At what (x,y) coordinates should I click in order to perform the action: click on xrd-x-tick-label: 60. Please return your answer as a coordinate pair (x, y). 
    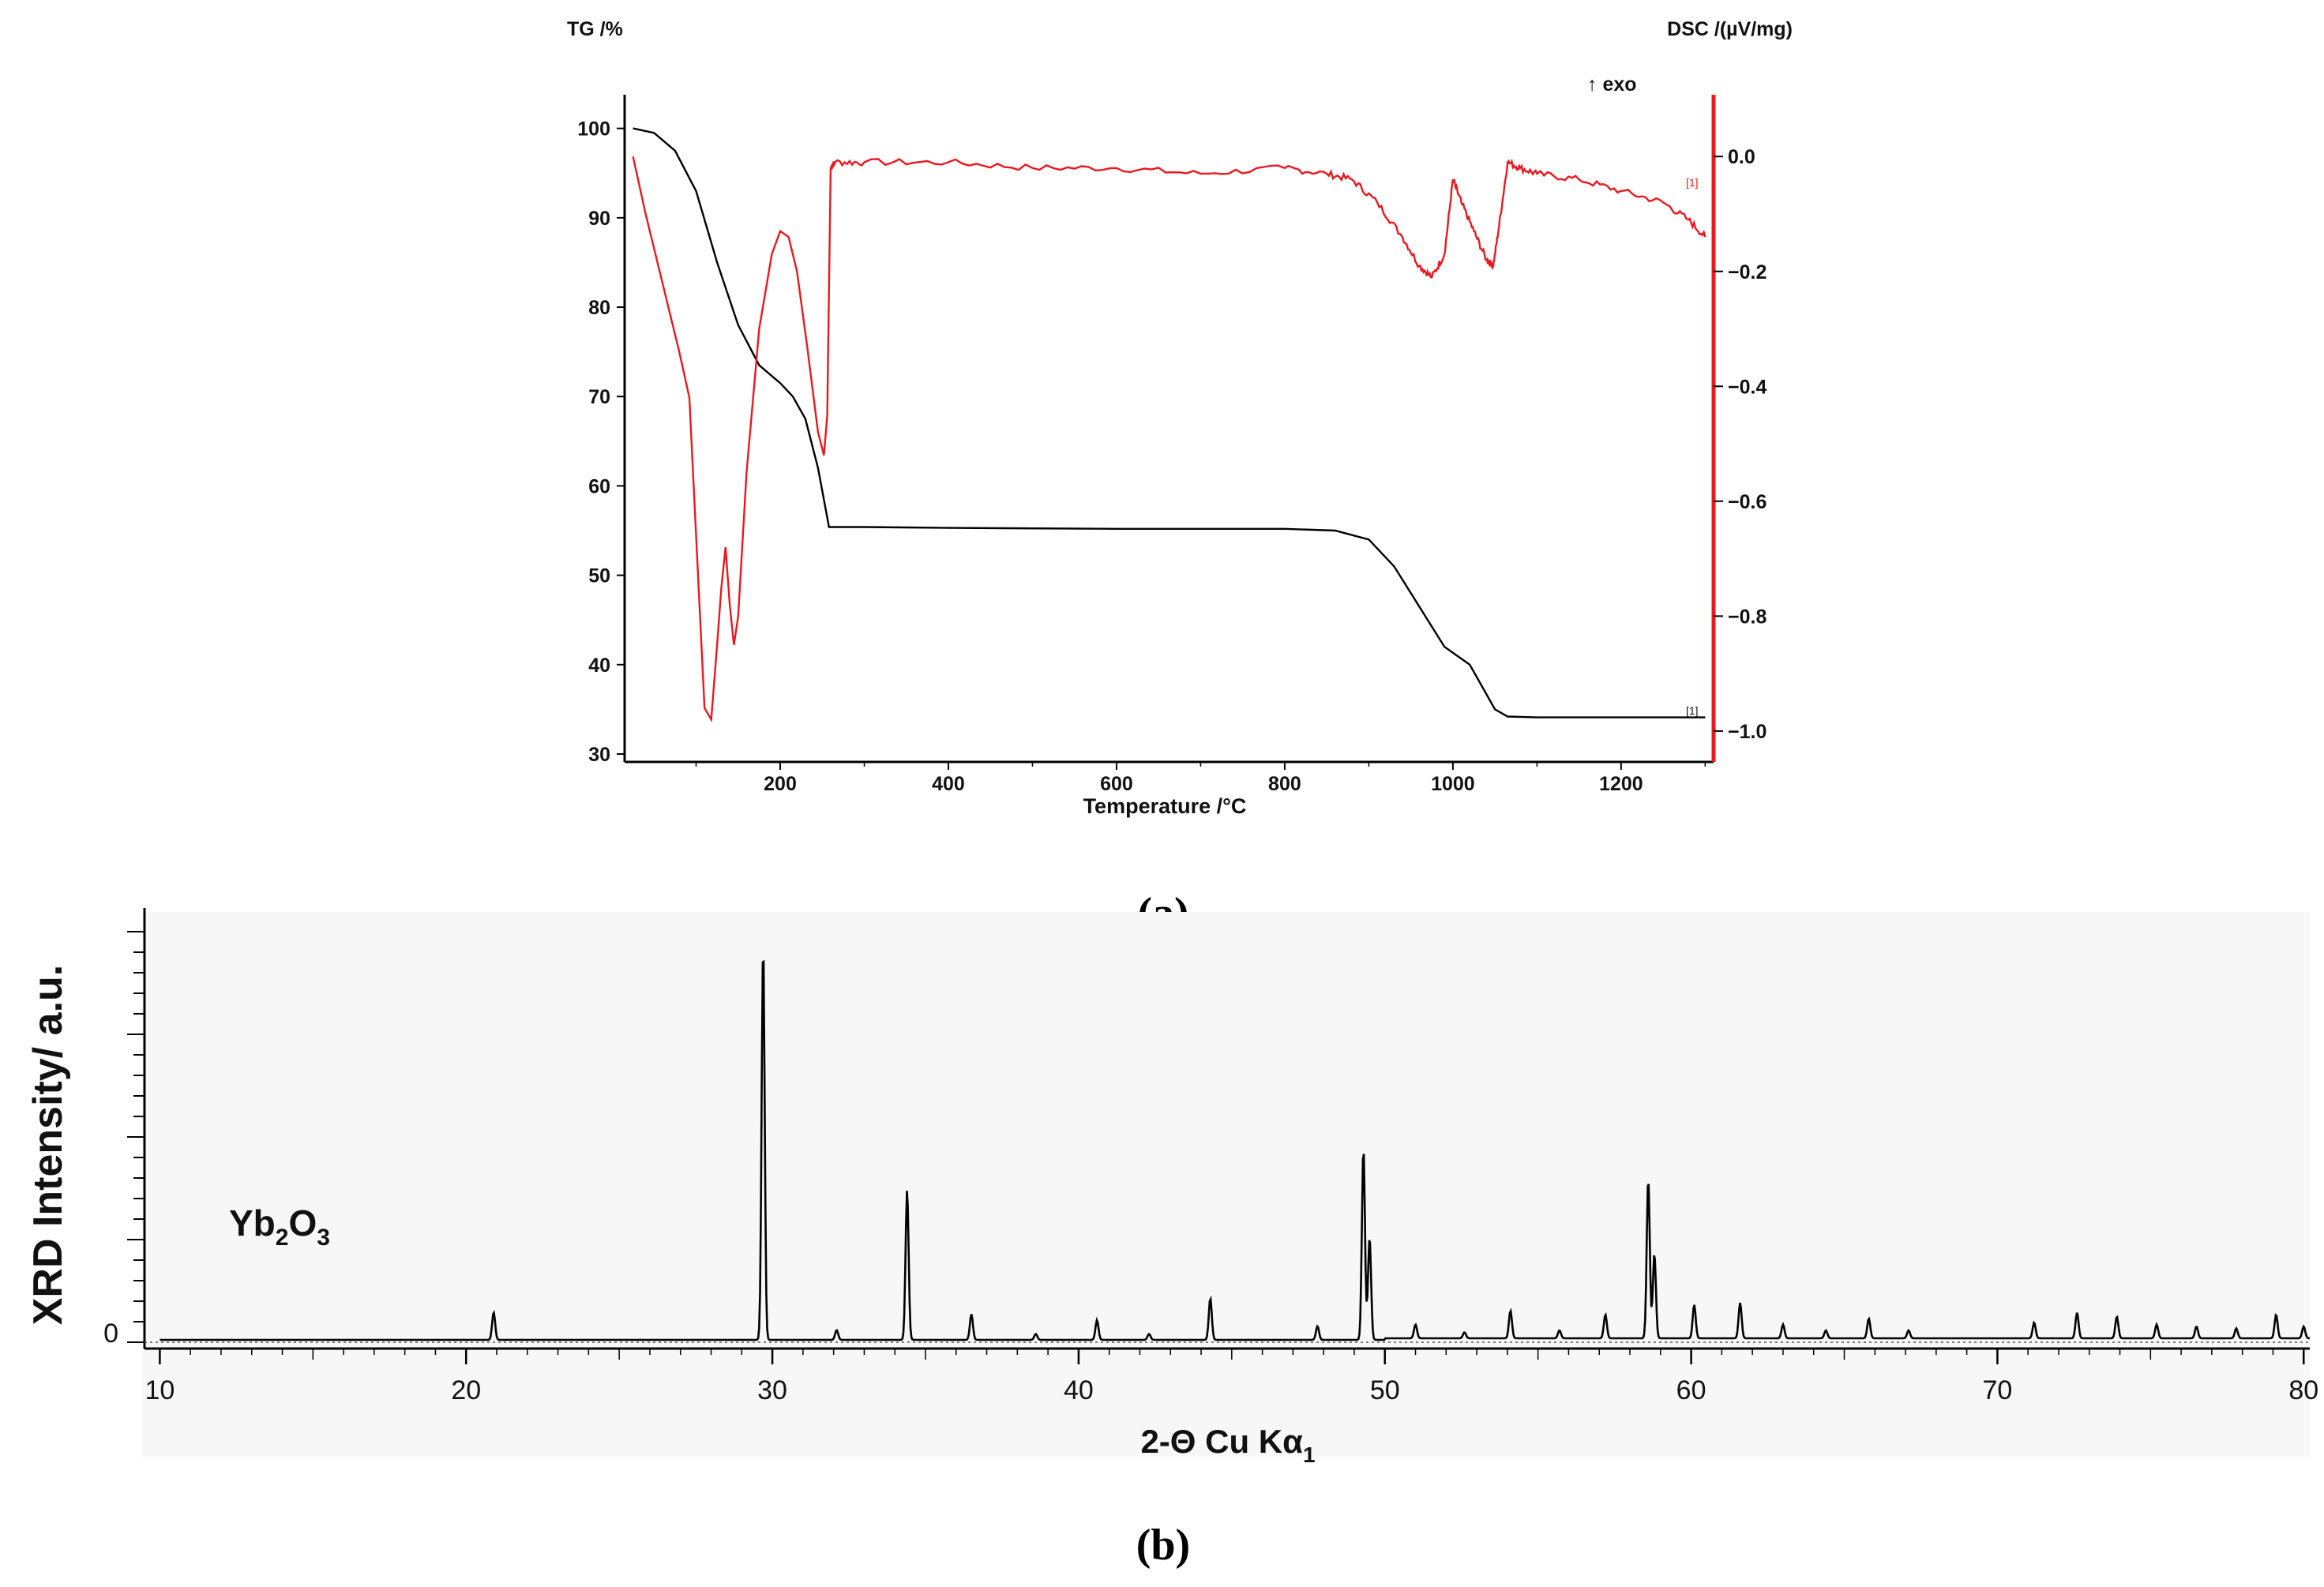
    Looking at the image, I should click on (1691, 1390).